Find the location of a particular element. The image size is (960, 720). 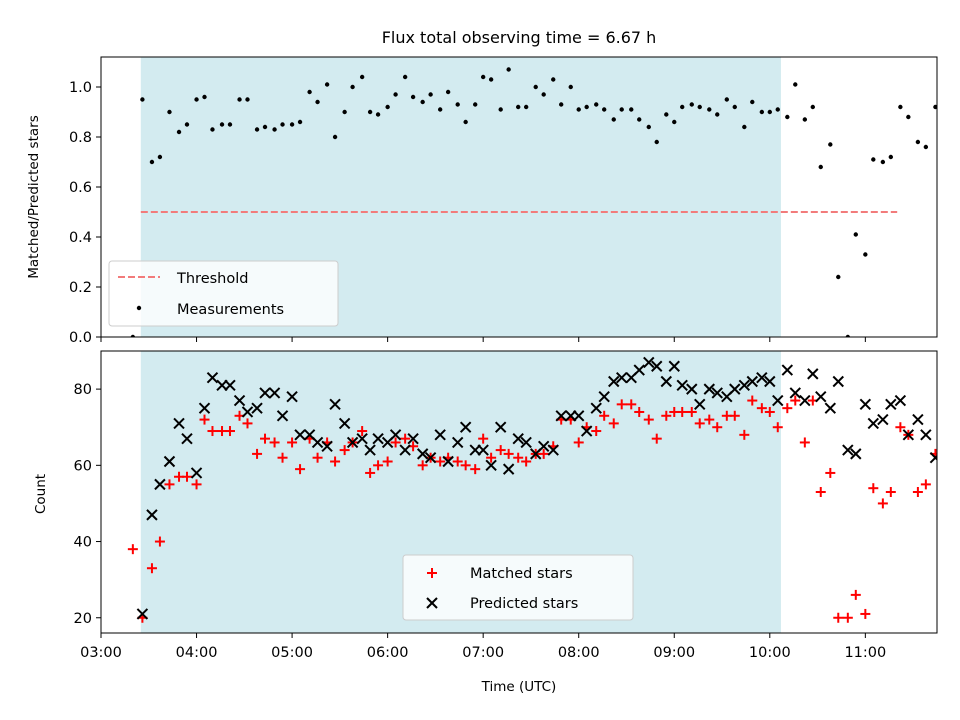

ratio-y-axis-label: Matched/Predicted stars is located at coordinates (34, 196).